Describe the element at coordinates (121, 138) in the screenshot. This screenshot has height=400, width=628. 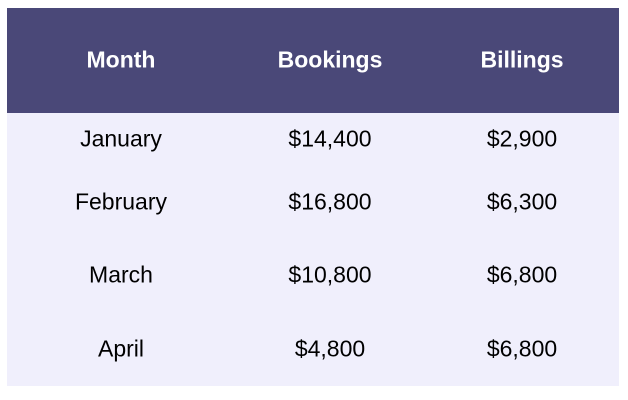
I see `cell-month: January` at that location.